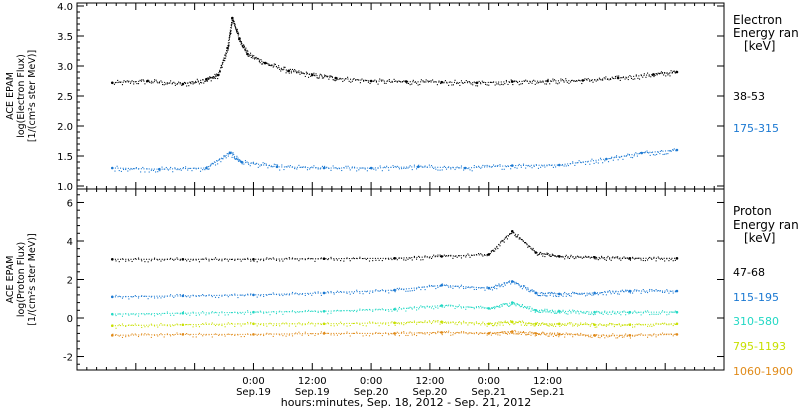 The image size is (800, 410). Describe the element at coordinates (32, 96) in the screenshot. I see `y-axis-label: [1/(cm²s ster MeV)]` at that location.